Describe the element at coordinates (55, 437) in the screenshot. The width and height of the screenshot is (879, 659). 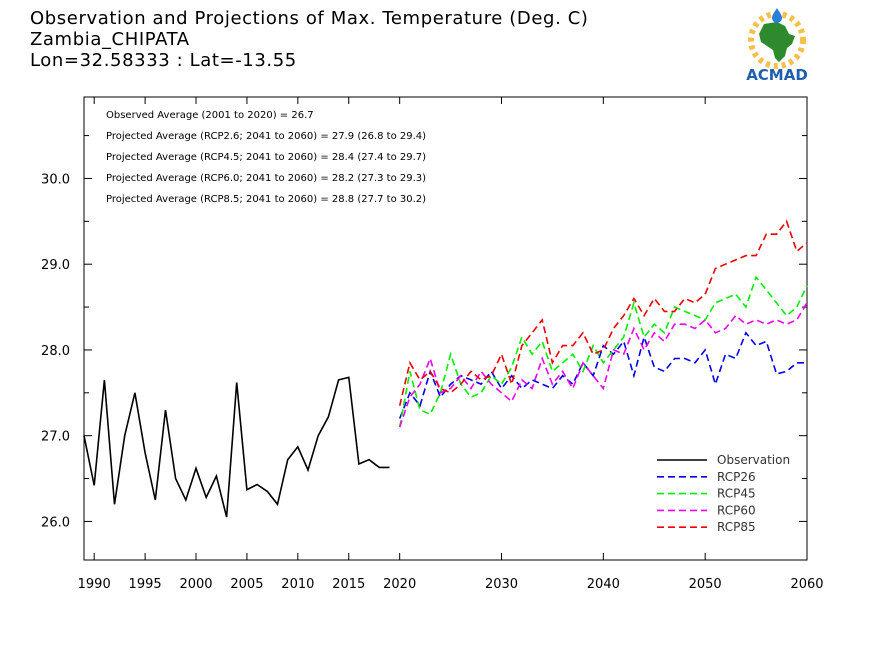
I see `y-tick-label: 27.0` at that location.